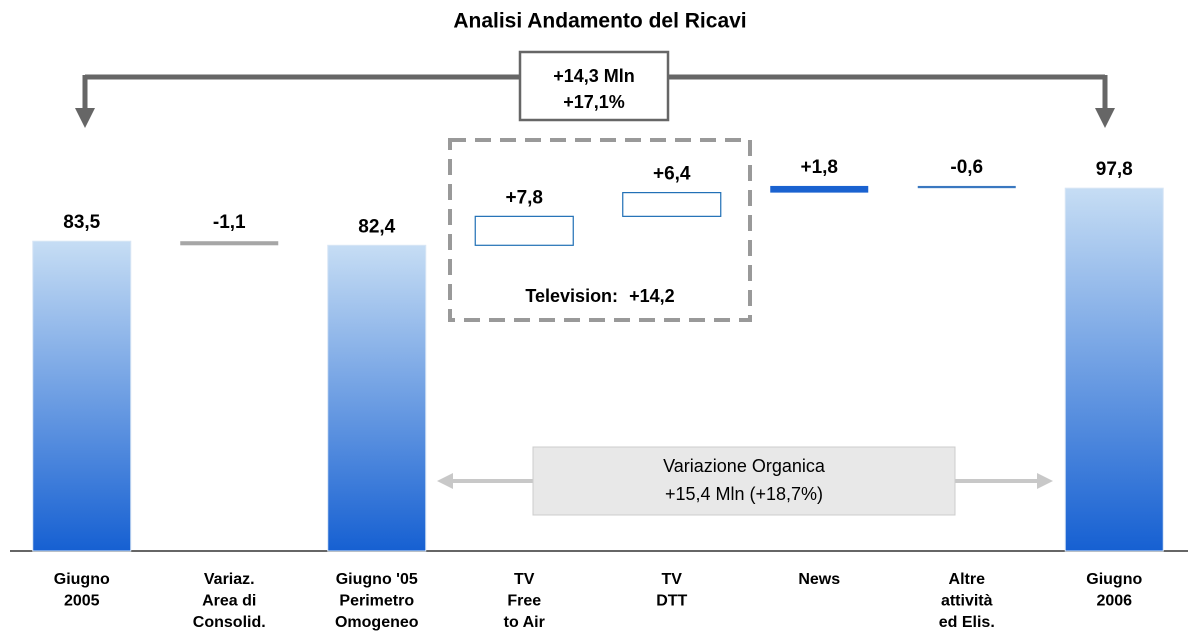 The width and height of the screenshot is (1188, 640). I want to click on x-tick-label-line: Free, so click(524, 601).